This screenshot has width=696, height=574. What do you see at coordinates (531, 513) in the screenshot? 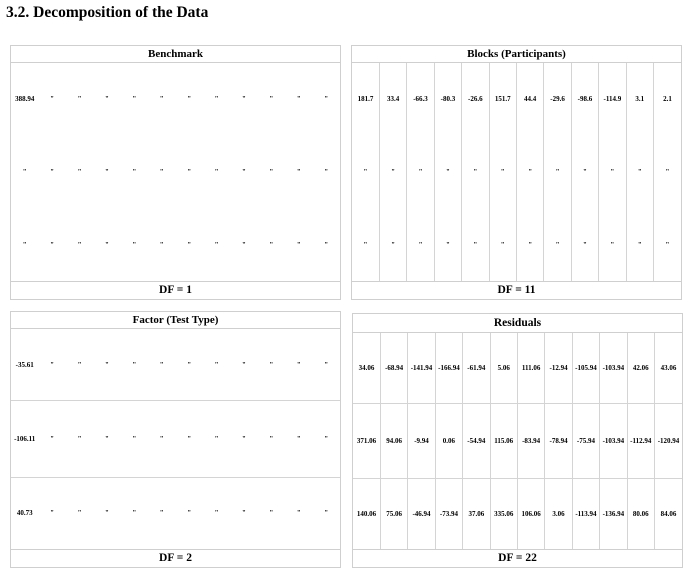
I see `residuals-cell: 106.06` at bounding box center [531, 513].